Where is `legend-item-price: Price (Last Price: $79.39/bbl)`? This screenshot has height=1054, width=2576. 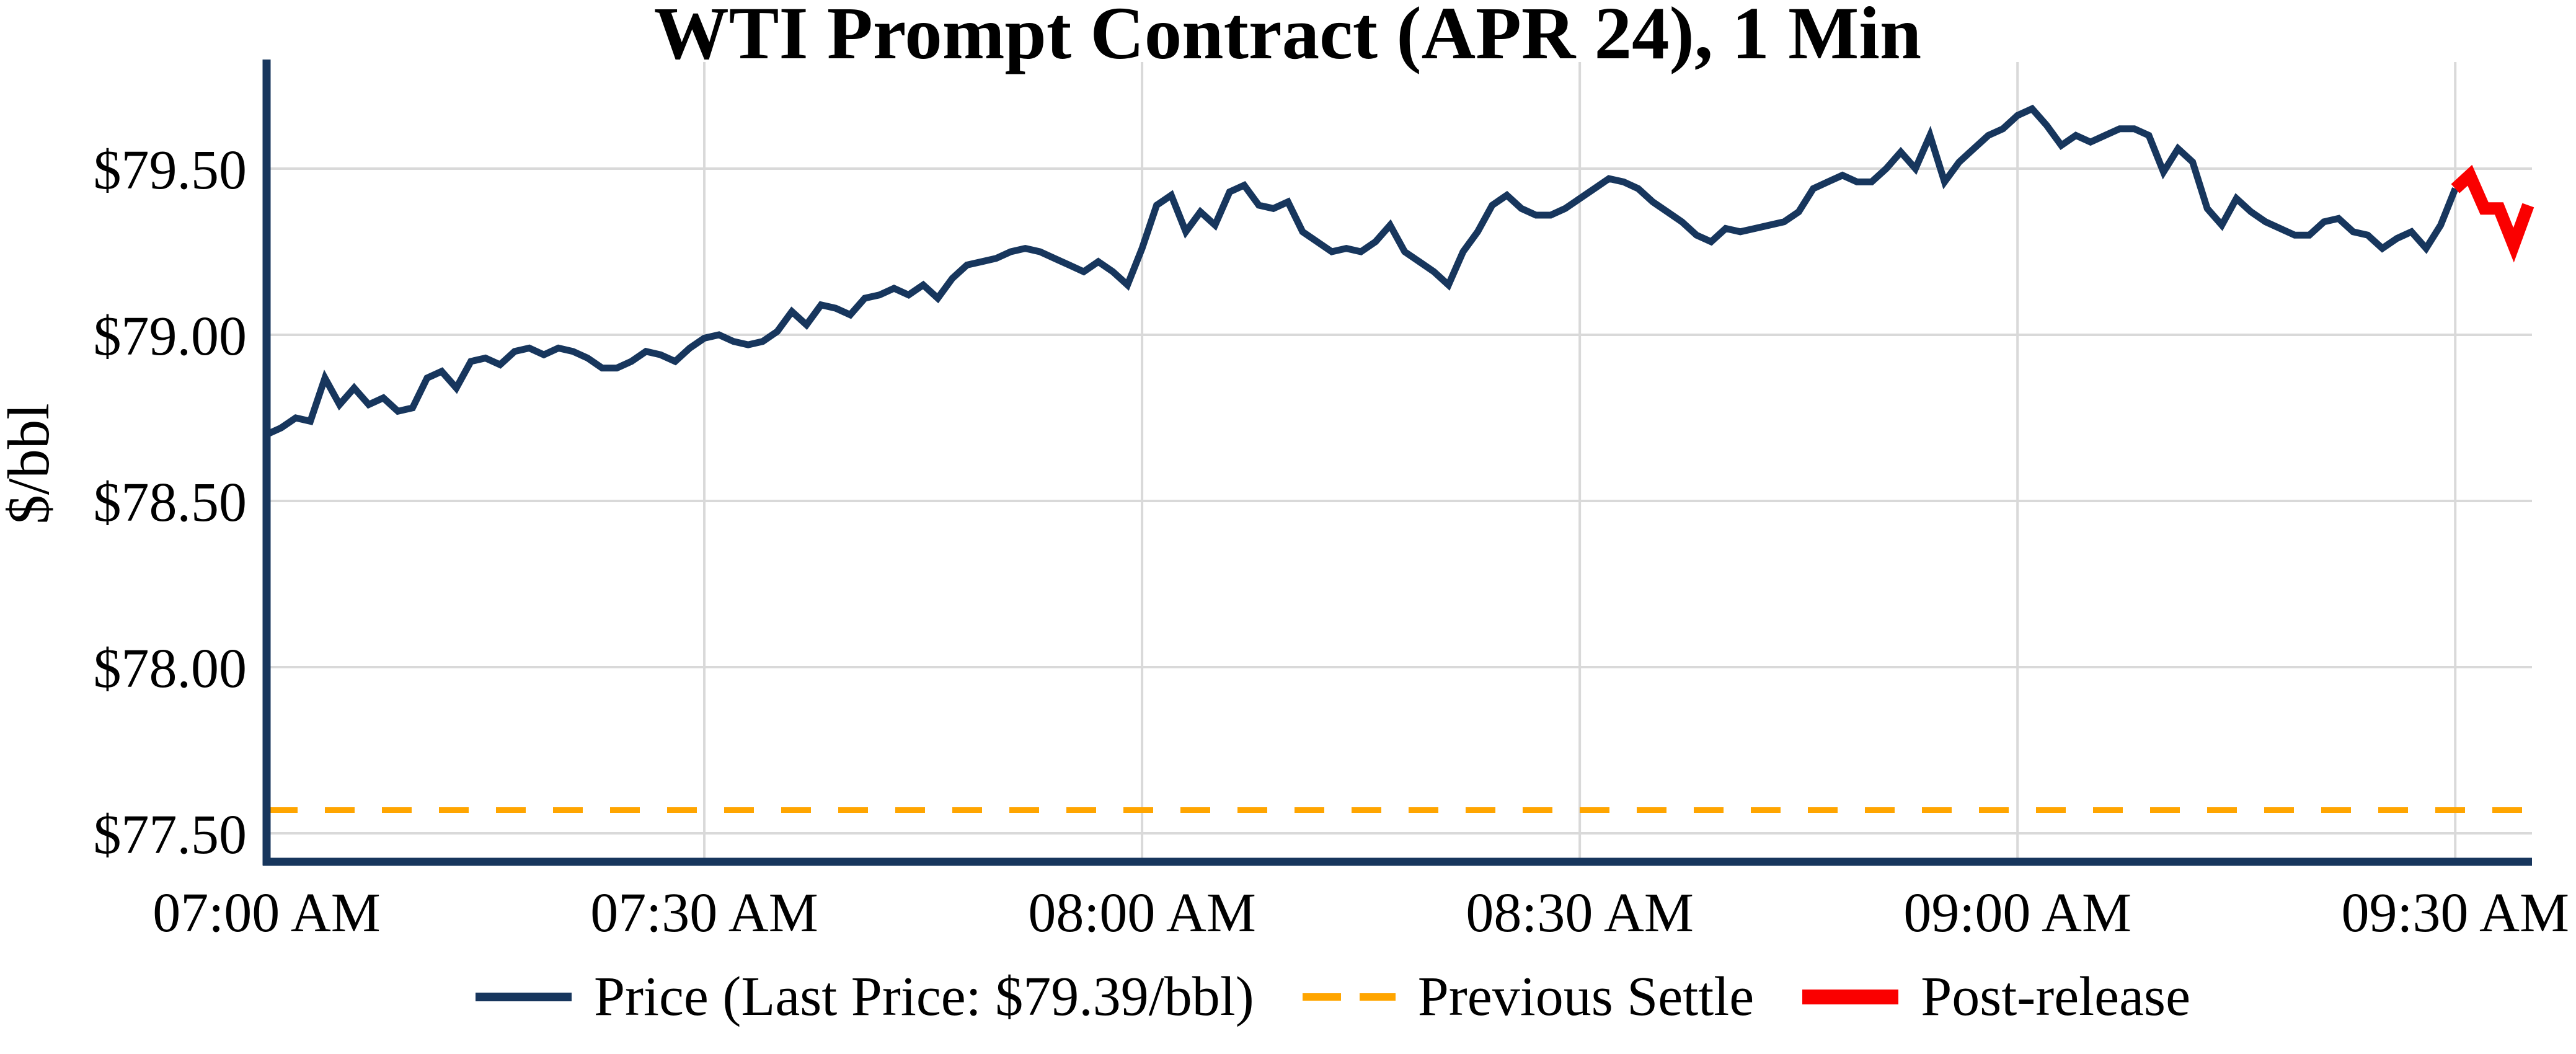
legend-item-price: Price (Last Price: $79.39/bbl) is located at coordinates (865, 996).